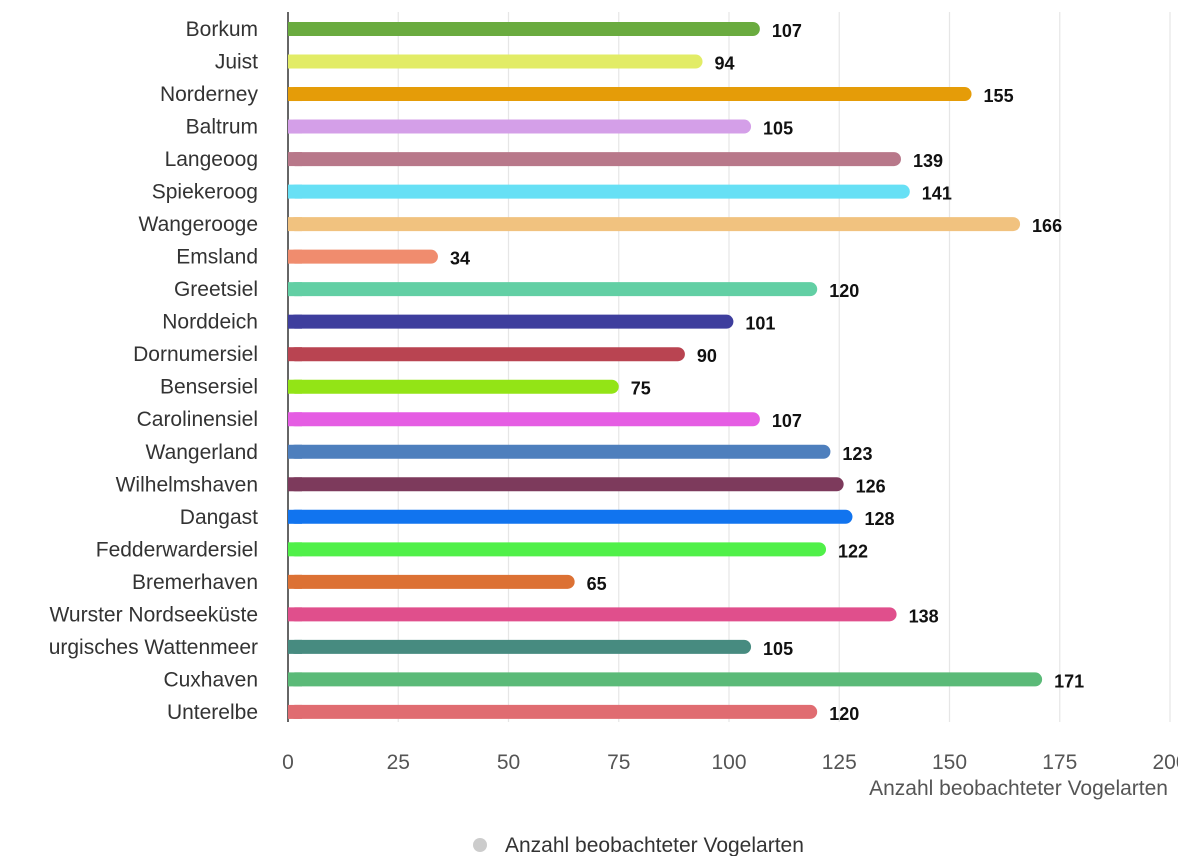 The width and height of the screenshot is (1178, 861). What do you see at coordinates (209, 387) in the screenshot?
I see `category-label: Bensersiel` at bounding box center [209, 387].